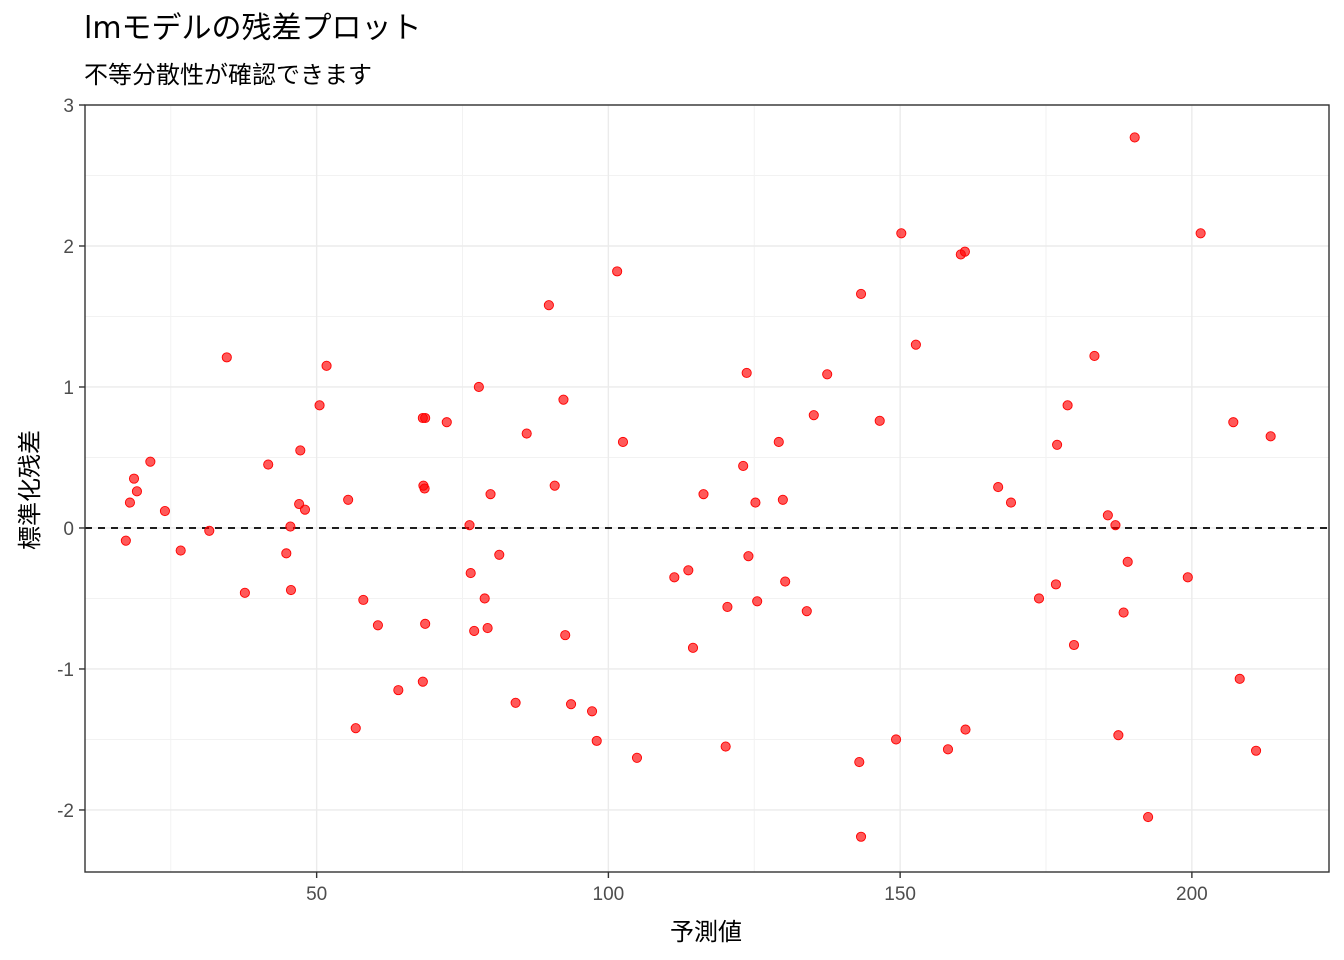 This screenshot has height=960, width=1344. I want to click on x-tick-label: 150, so click(900, 894).